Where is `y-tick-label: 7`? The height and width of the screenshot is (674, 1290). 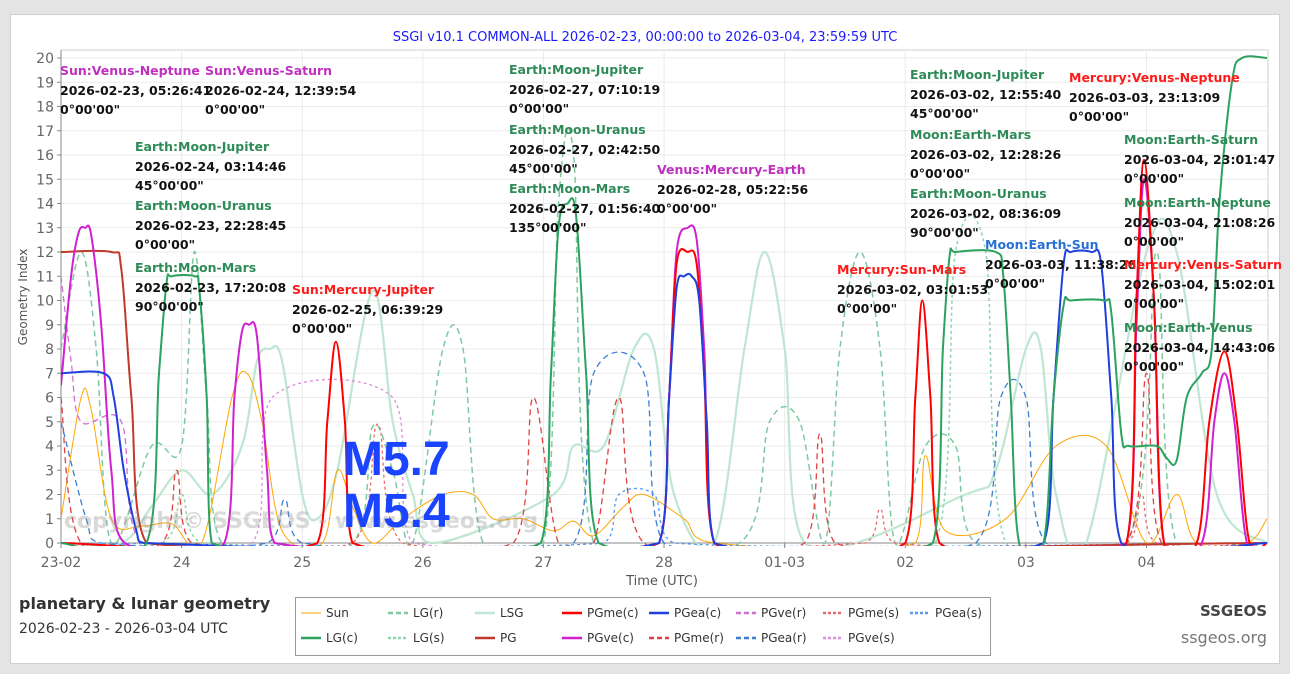
y-tick-label: 7 is located at coordinates (49, 374).